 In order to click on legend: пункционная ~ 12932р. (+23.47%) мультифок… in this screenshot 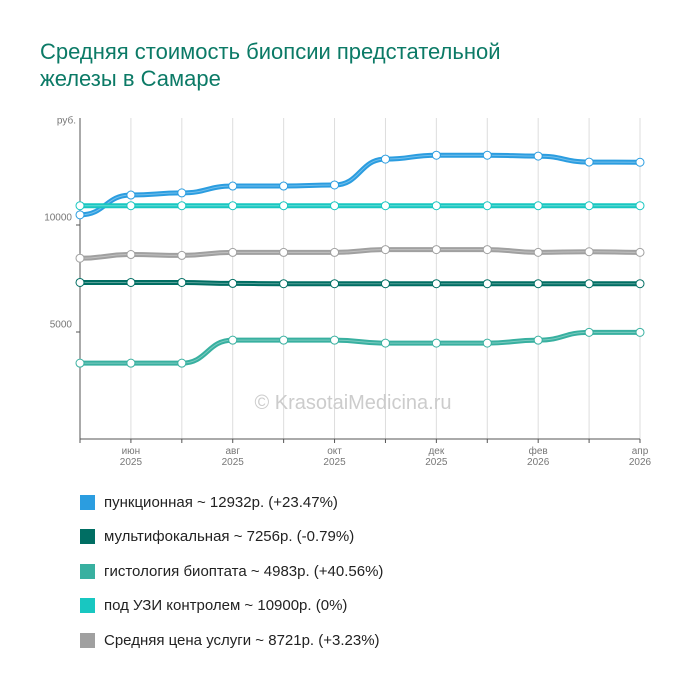, I will do `click(231, 571)`.